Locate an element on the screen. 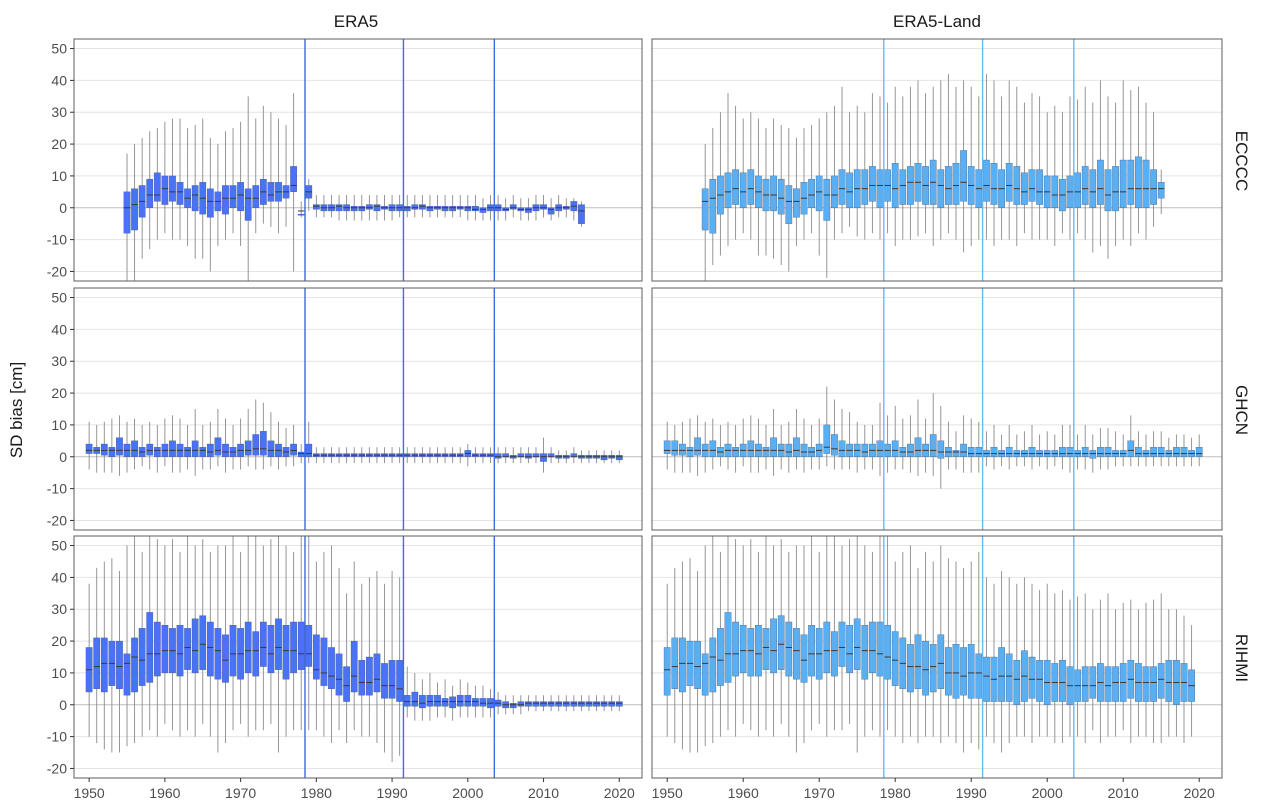 Image resolution: width=1262 pixels, height=809 pixels. box-1961 is located at coordinates (172, 444).